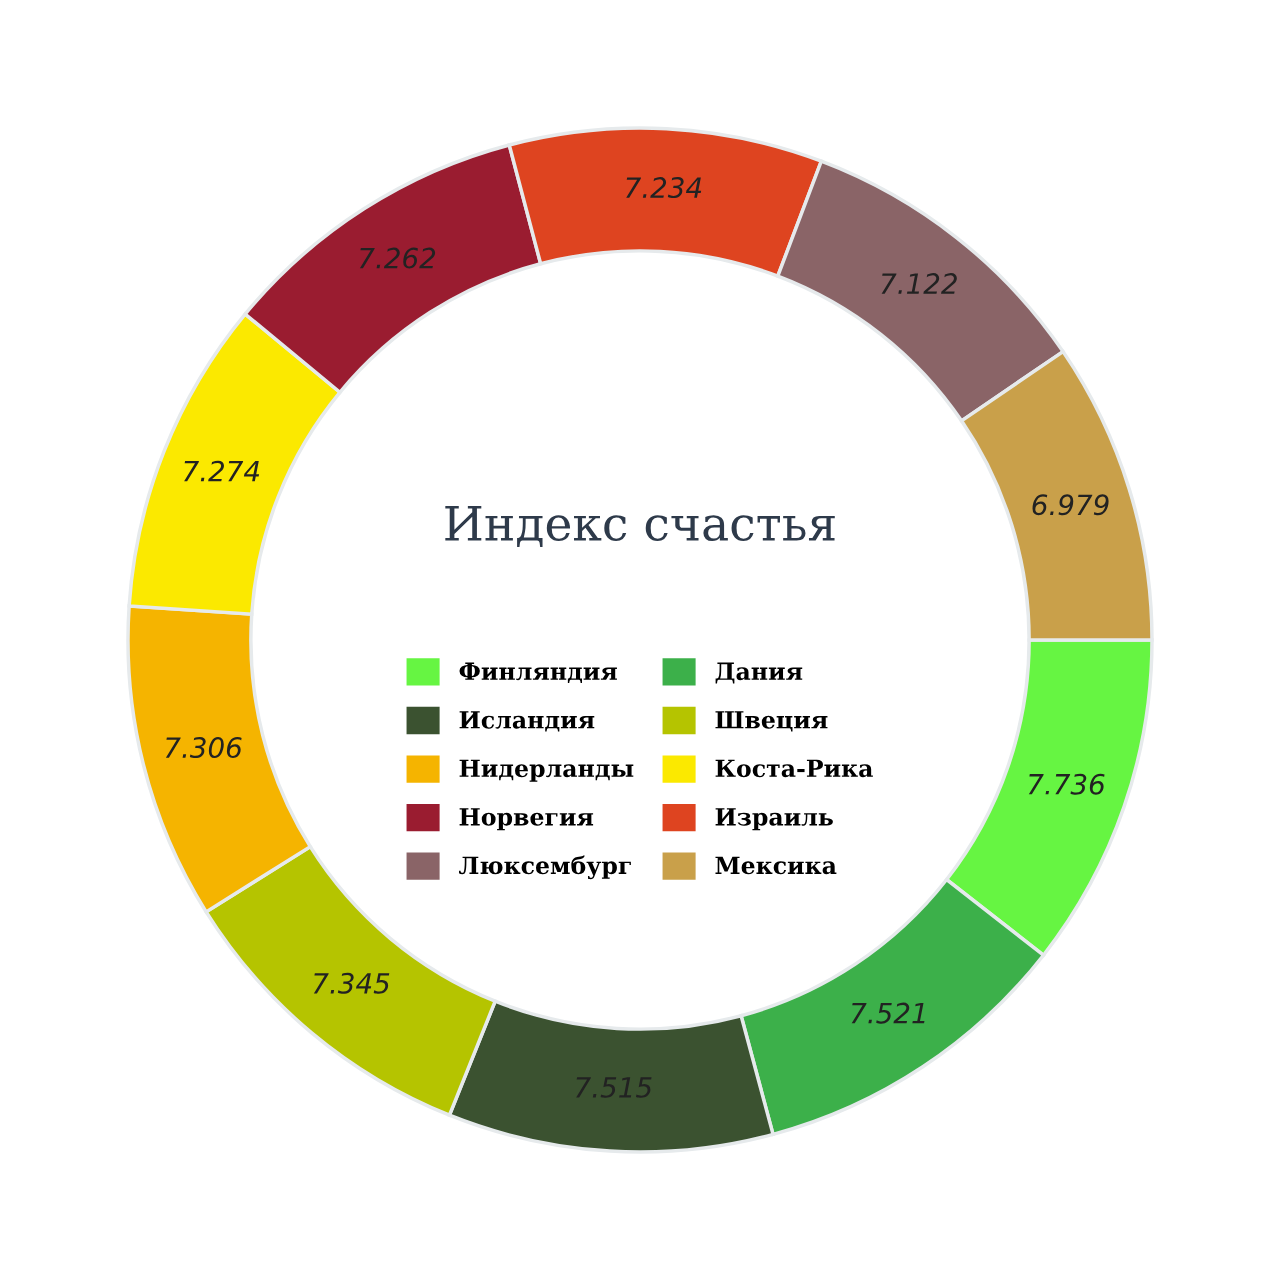 This screenshot has width=1280, height=1280. I want to click on legend-label: Нидерланды, so click(546, 770).